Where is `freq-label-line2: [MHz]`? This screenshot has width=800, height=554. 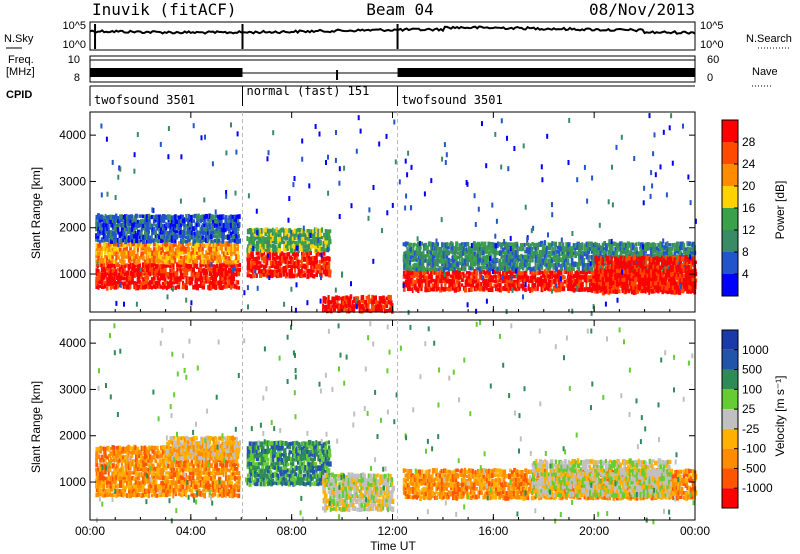
freq-label-line2: [MHz] is located at coordinates (20, 72).